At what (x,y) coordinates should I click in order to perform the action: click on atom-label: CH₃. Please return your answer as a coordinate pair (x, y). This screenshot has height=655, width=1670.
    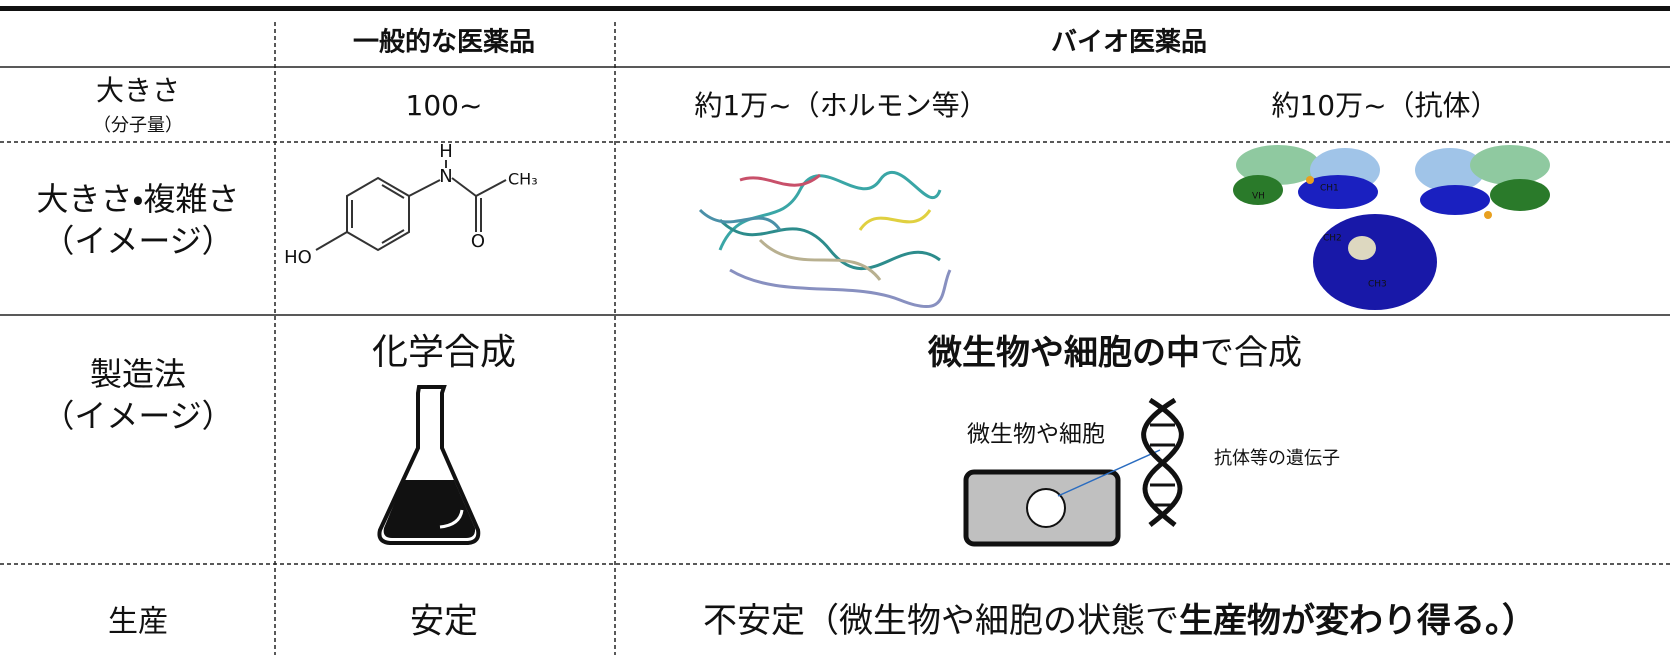
    Looking at the image, I should click on (523, 179).